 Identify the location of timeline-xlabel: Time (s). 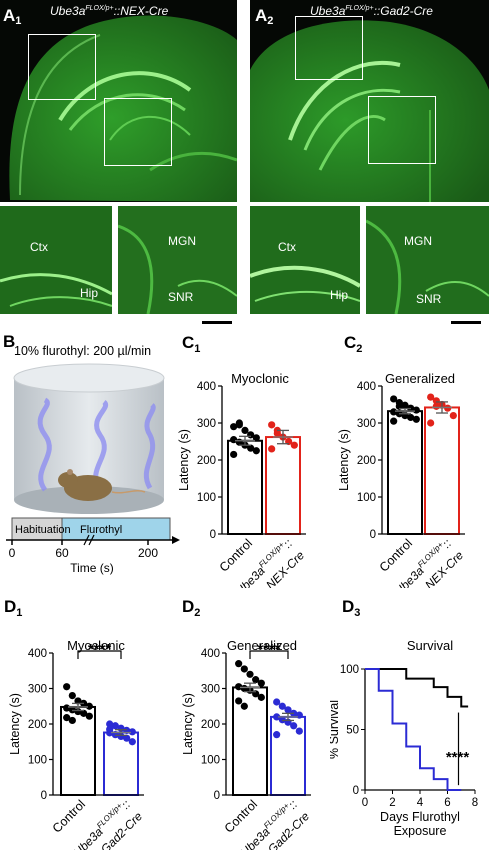
(92, 568).